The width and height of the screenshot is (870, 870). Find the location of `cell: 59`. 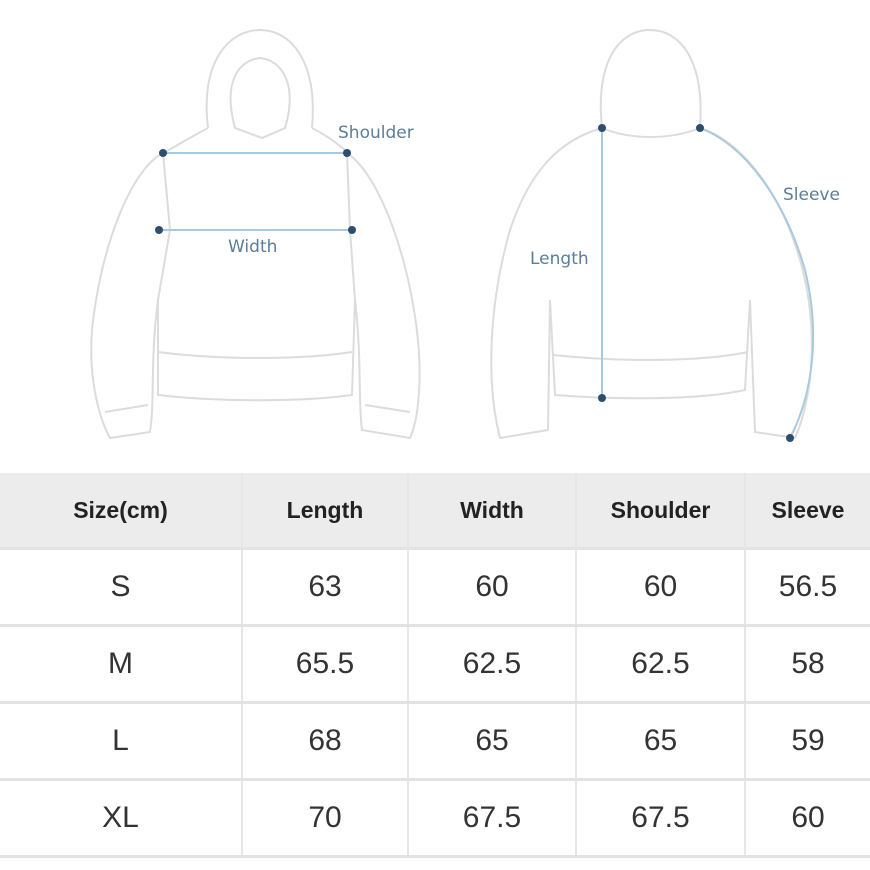

cell: 59 is located at coordinates (807, 741).